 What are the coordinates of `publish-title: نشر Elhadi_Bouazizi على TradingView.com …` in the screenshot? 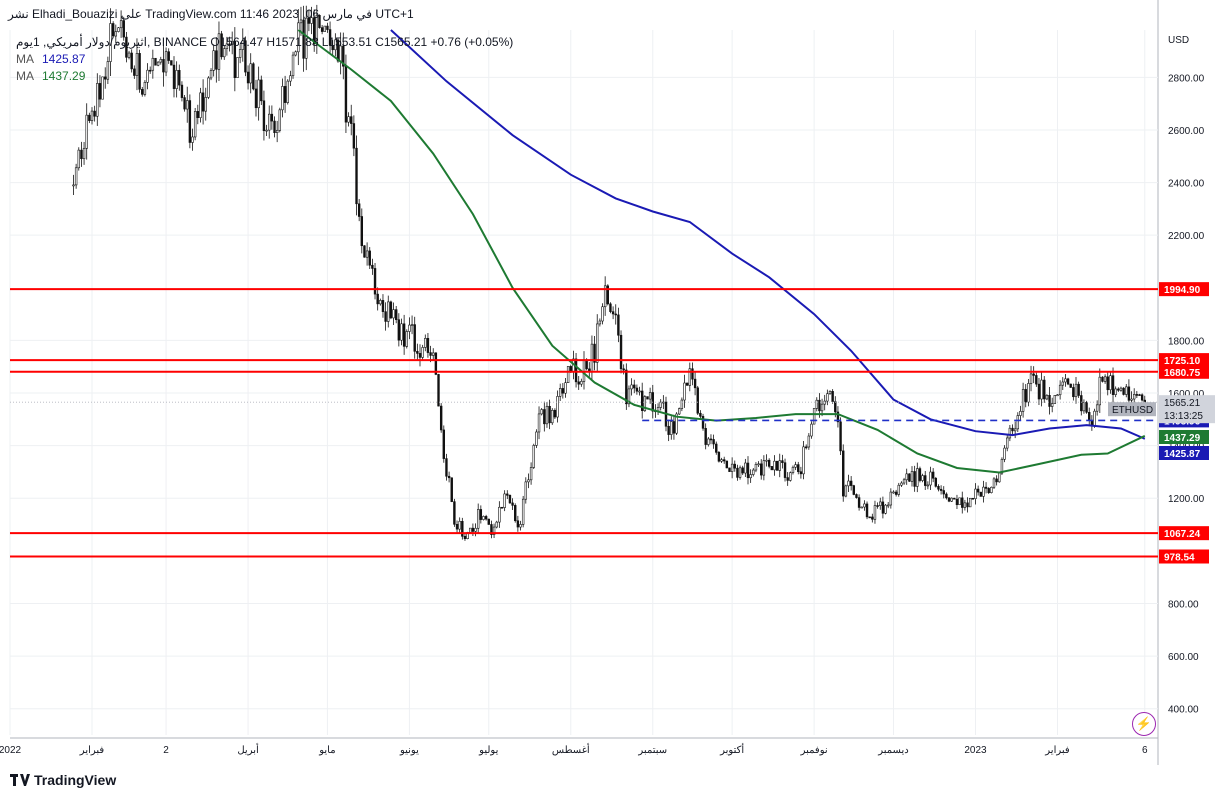 It's located at (211, 14).